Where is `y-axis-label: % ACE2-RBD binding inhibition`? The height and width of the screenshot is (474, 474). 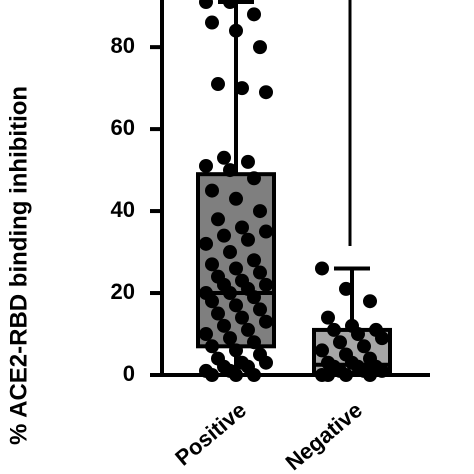
y-axis-label: % ACE2-RBD binding inhibition is located at coordinates (18, 265).